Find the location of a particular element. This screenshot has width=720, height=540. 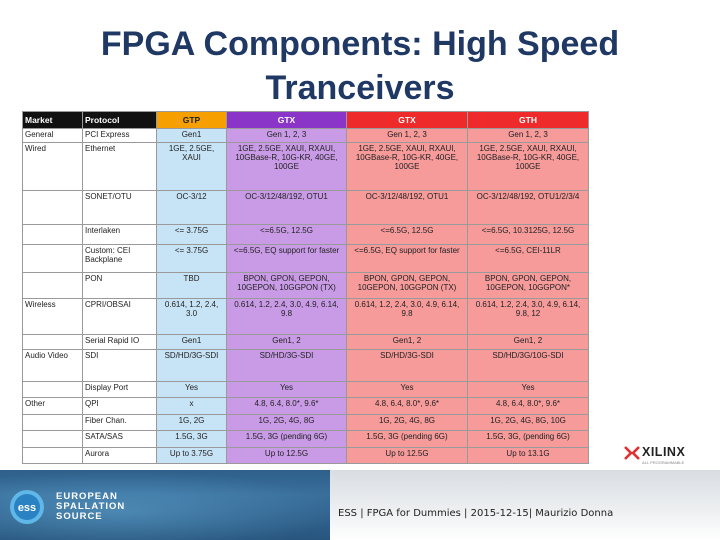

cell-protocol: Ethernet is located at coordinates (119, 167).